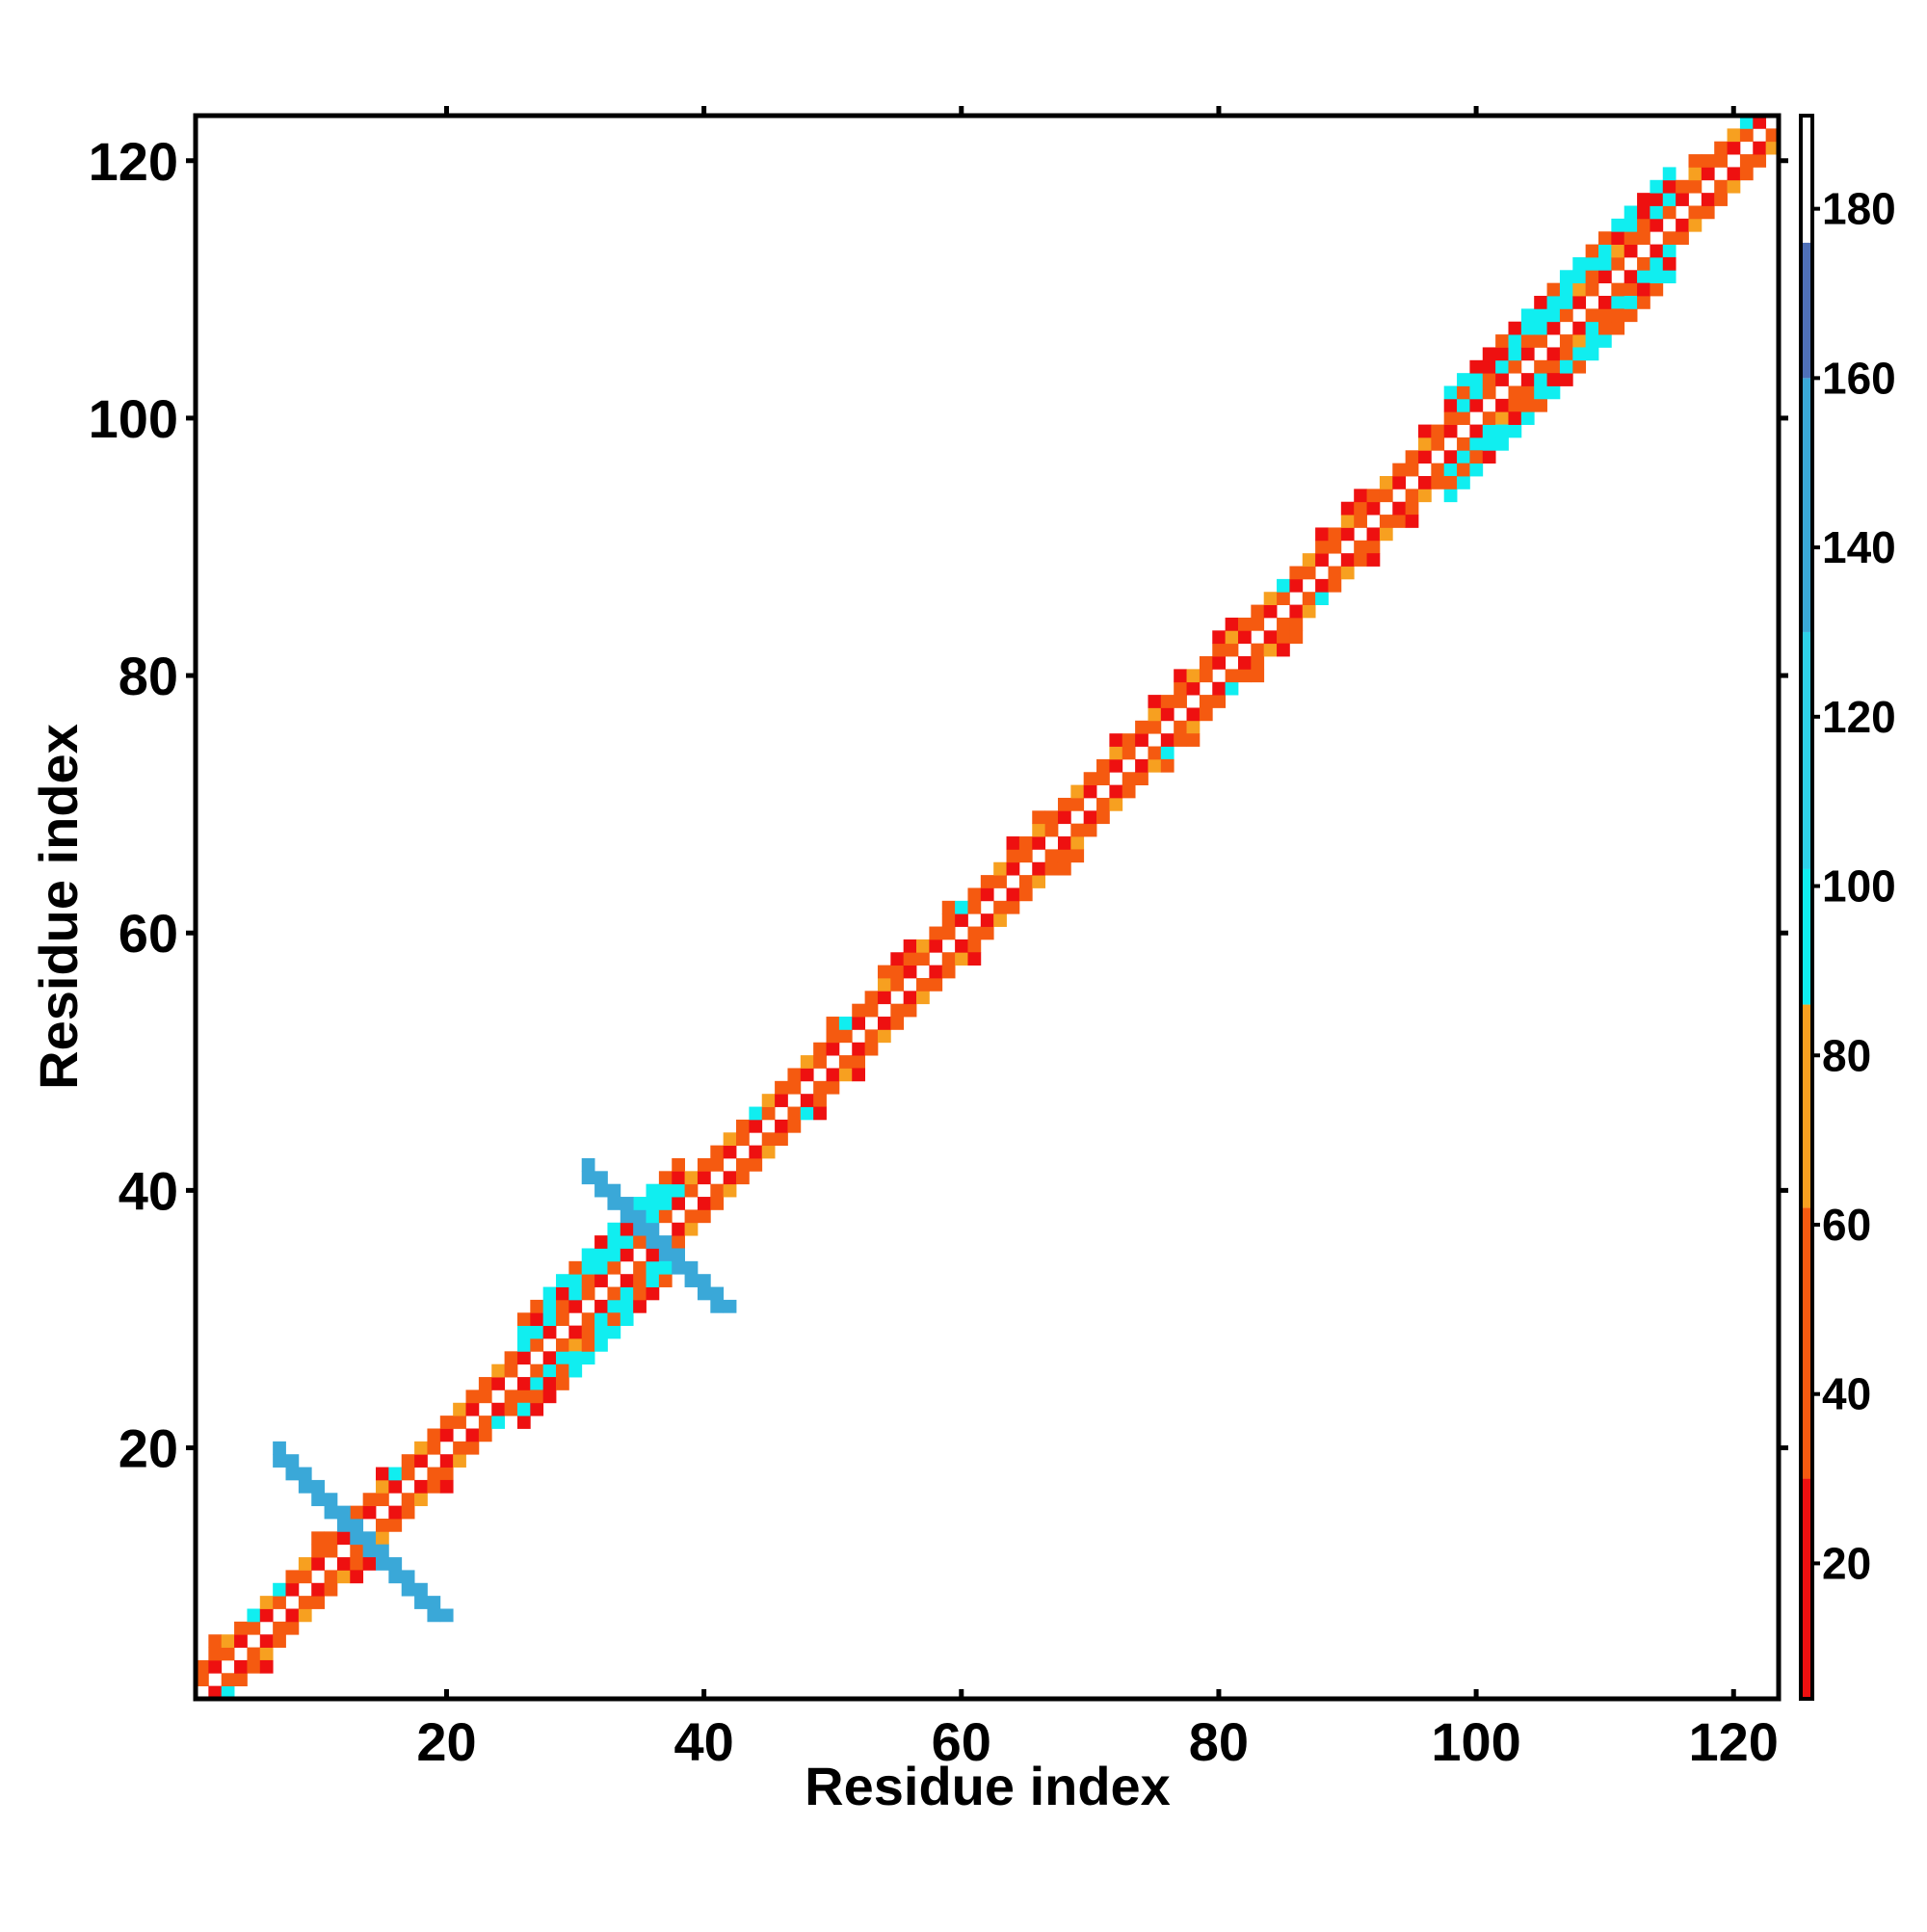 The image size is (1927, 1932). I want to click on x-tick-label: 20, so click(446, 1741).